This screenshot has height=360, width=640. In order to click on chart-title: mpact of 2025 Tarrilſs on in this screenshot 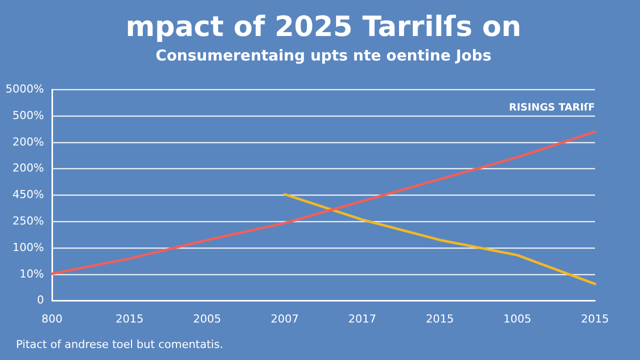, I will do `click(324, 27)`.